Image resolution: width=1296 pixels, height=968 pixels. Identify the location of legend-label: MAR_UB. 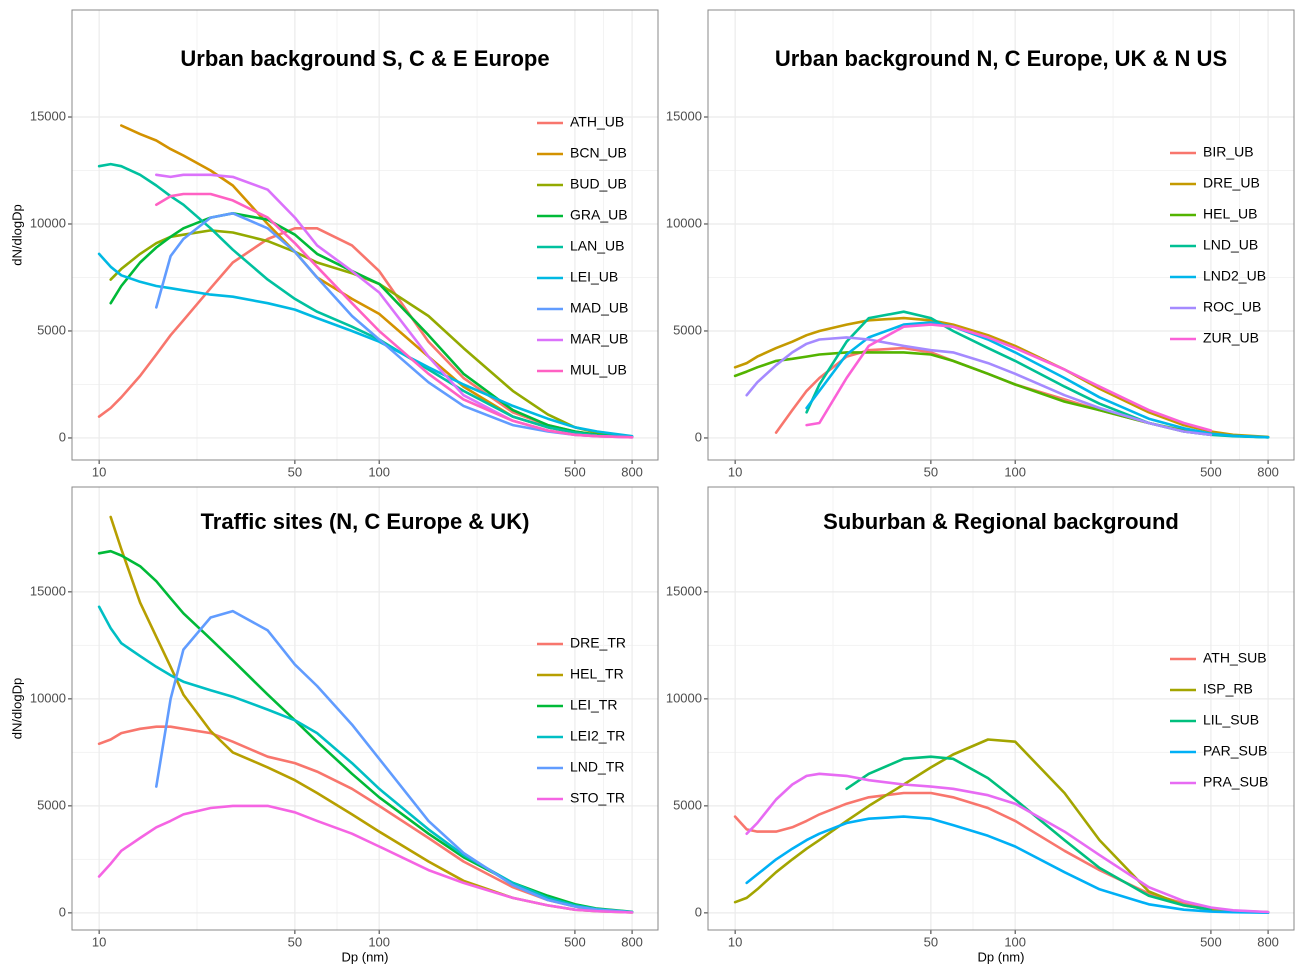
(599, 339).